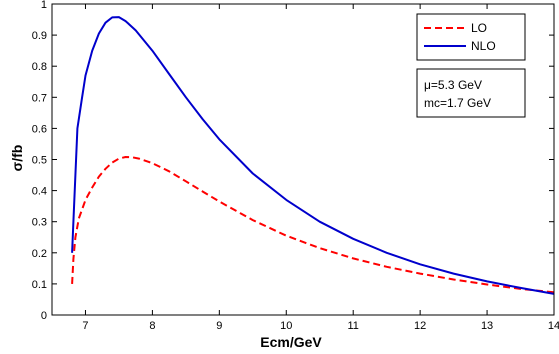 The height and width of the screenshot is (354, 559). What do you see at coordinates (219, 326) in the screenshot?
I see `x-tick-label: 9` at bounding box center [219, 326].